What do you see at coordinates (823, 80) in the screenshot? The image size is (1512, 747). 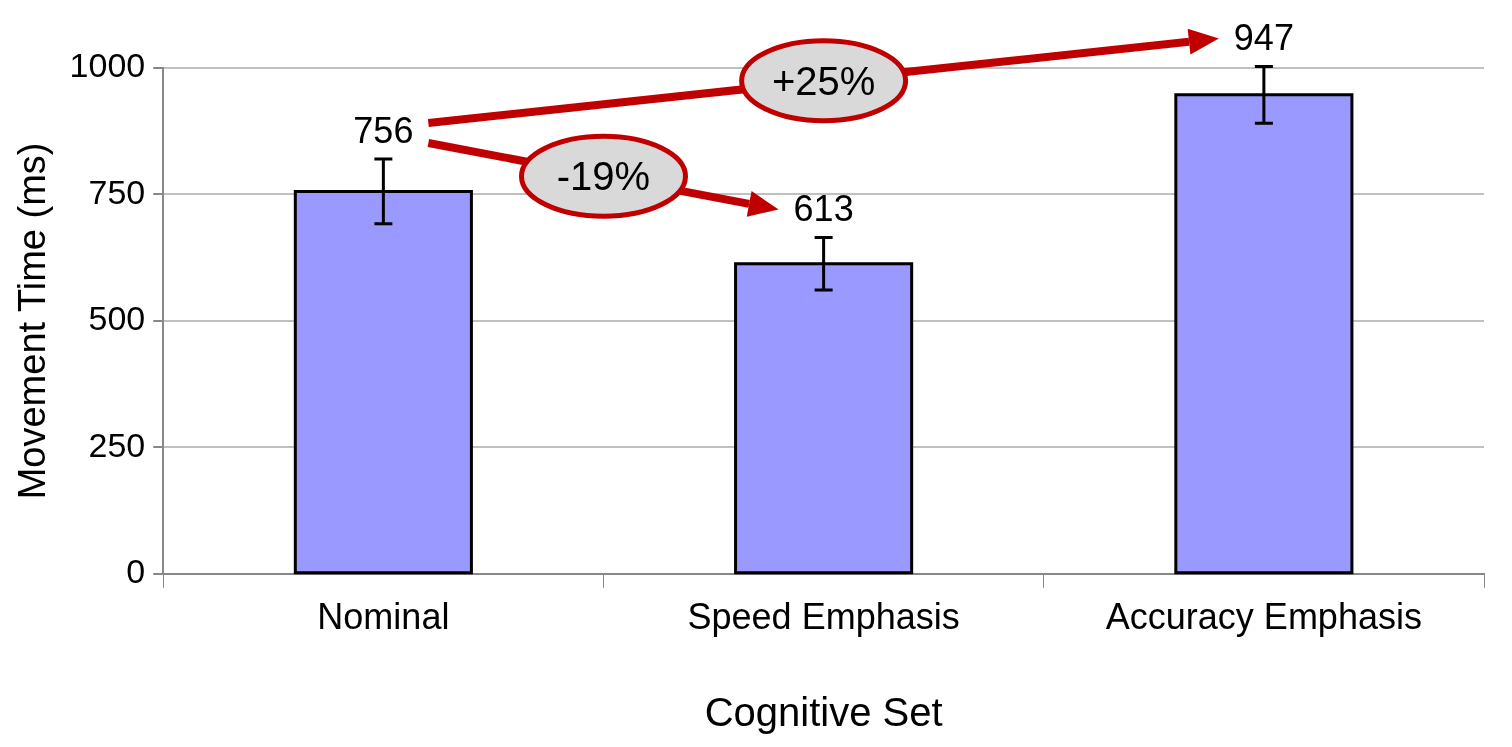 I see `annotation: +25%` at bounding box center [823, 80].